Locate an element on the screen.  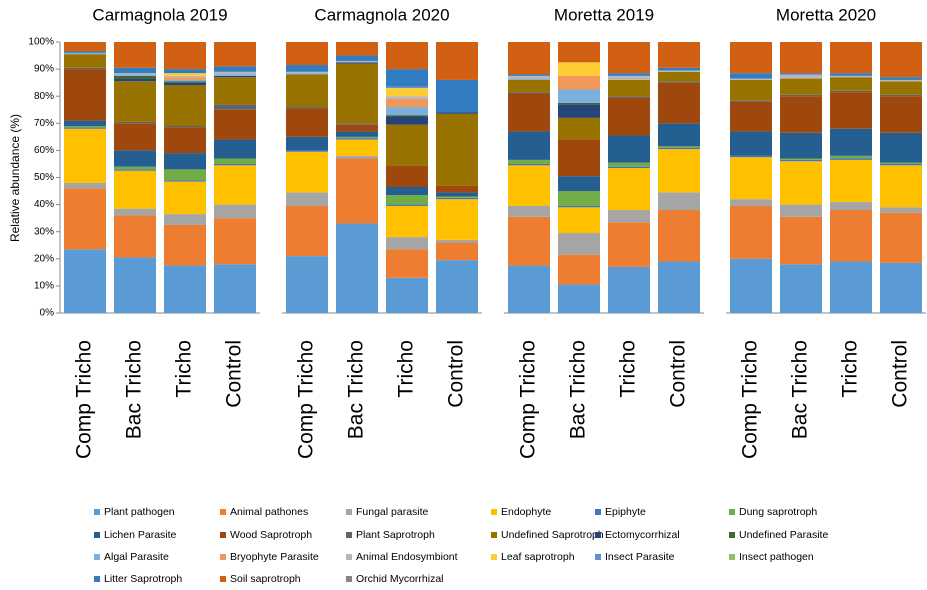
legend-label: Endophyte is located at coordinates (526, 512).